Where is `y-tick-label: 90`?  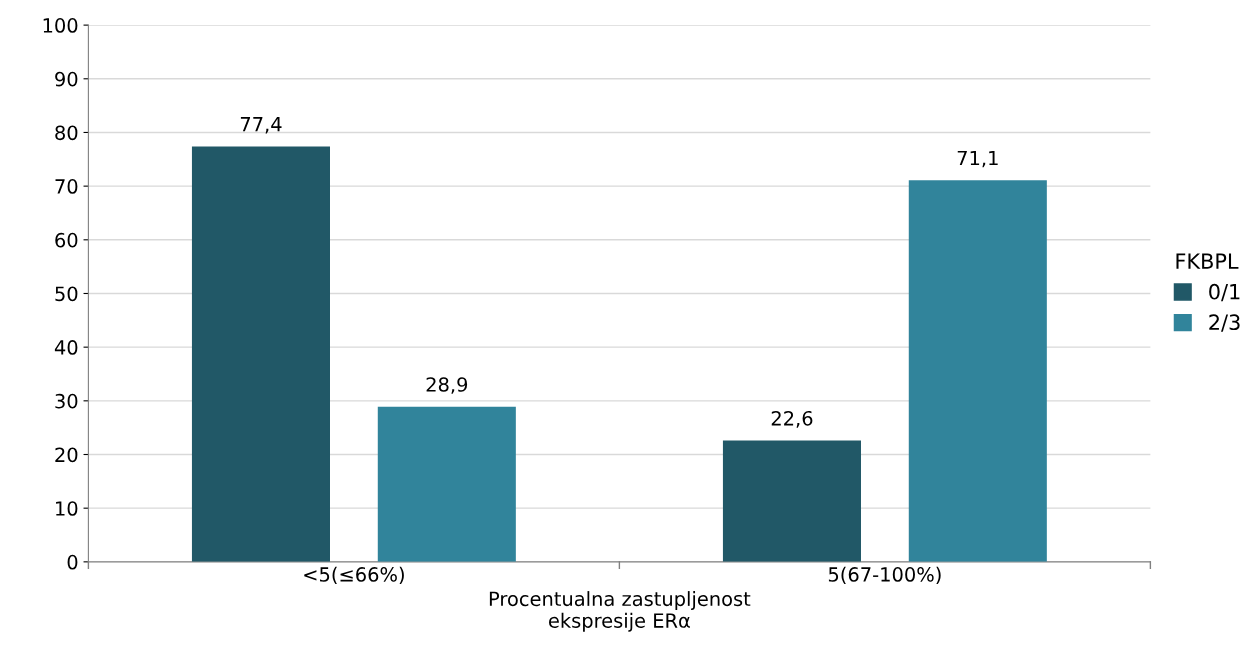 y-tick-label: 90 is located at coordinates (66, 79).